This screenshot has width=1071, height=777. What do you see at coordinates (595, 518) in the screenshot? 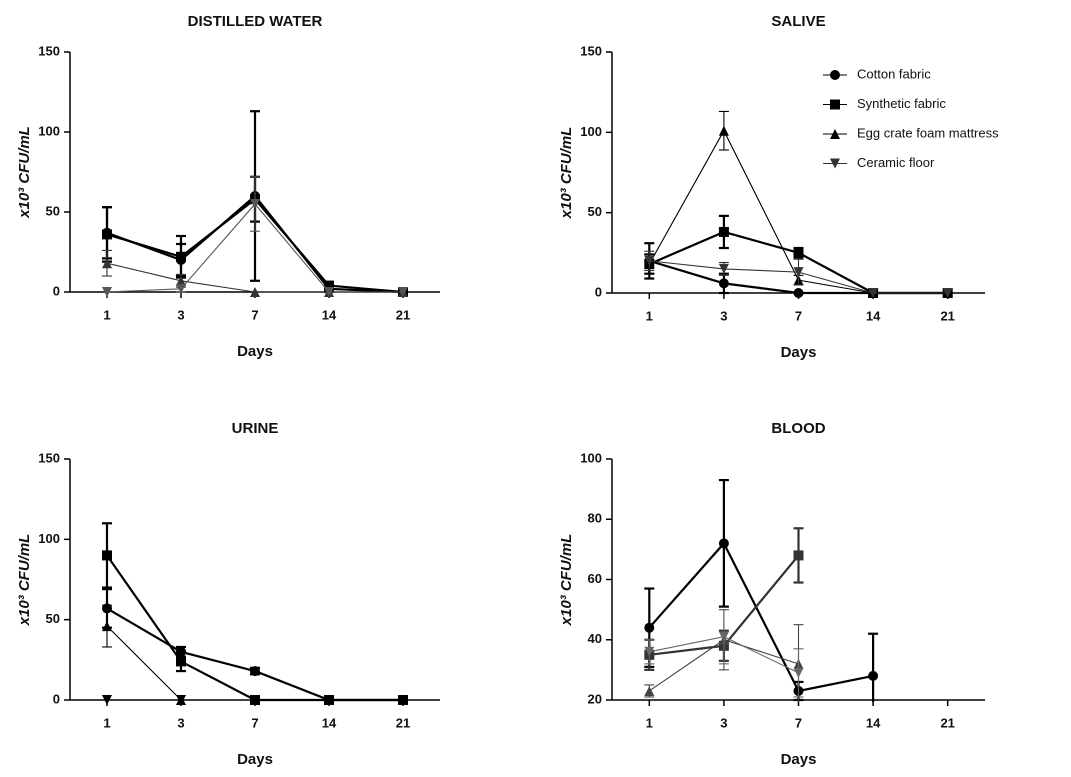
I see `y-tick-label: 80` at bounding box center [595, 518].